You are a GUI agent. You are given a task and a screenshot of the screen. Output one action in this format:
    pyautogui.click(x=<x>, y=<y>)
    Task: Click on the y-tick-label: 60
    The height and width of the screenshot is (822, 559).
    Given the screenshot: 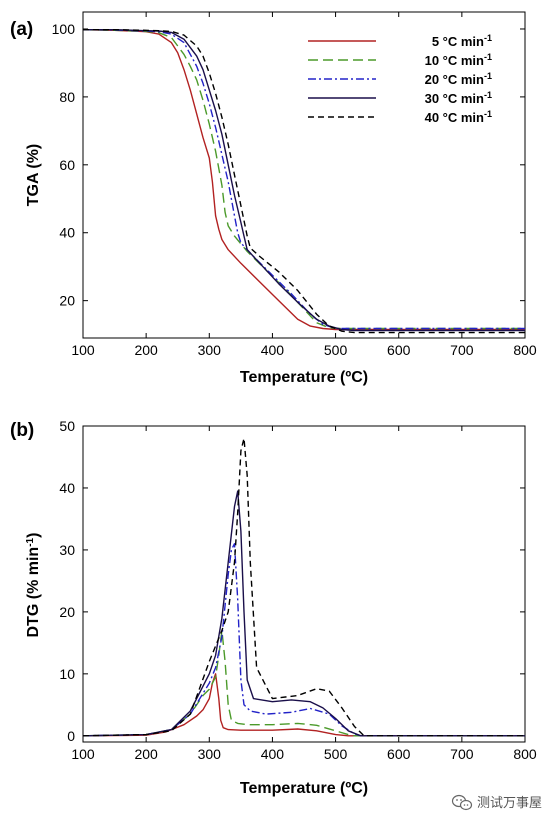 What is the action you would take?
    pyautogui.click(x=67, y=165)
    